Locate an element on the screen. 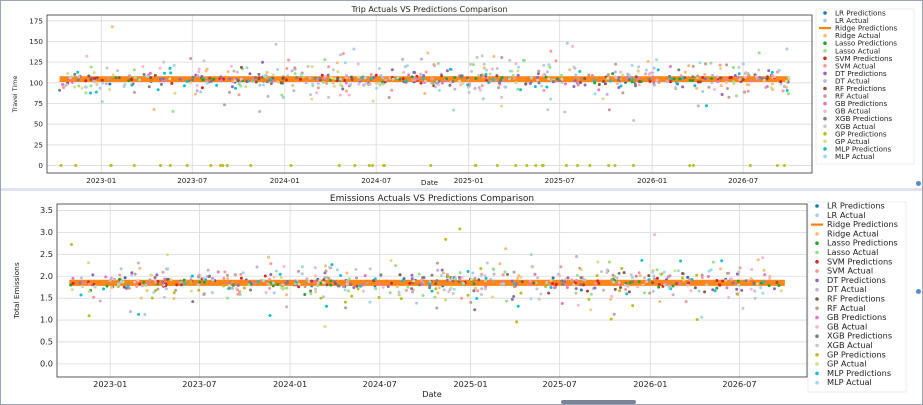 The image size is (923, 405). y-tick-label: 0 is located at coordinates (40, 165).